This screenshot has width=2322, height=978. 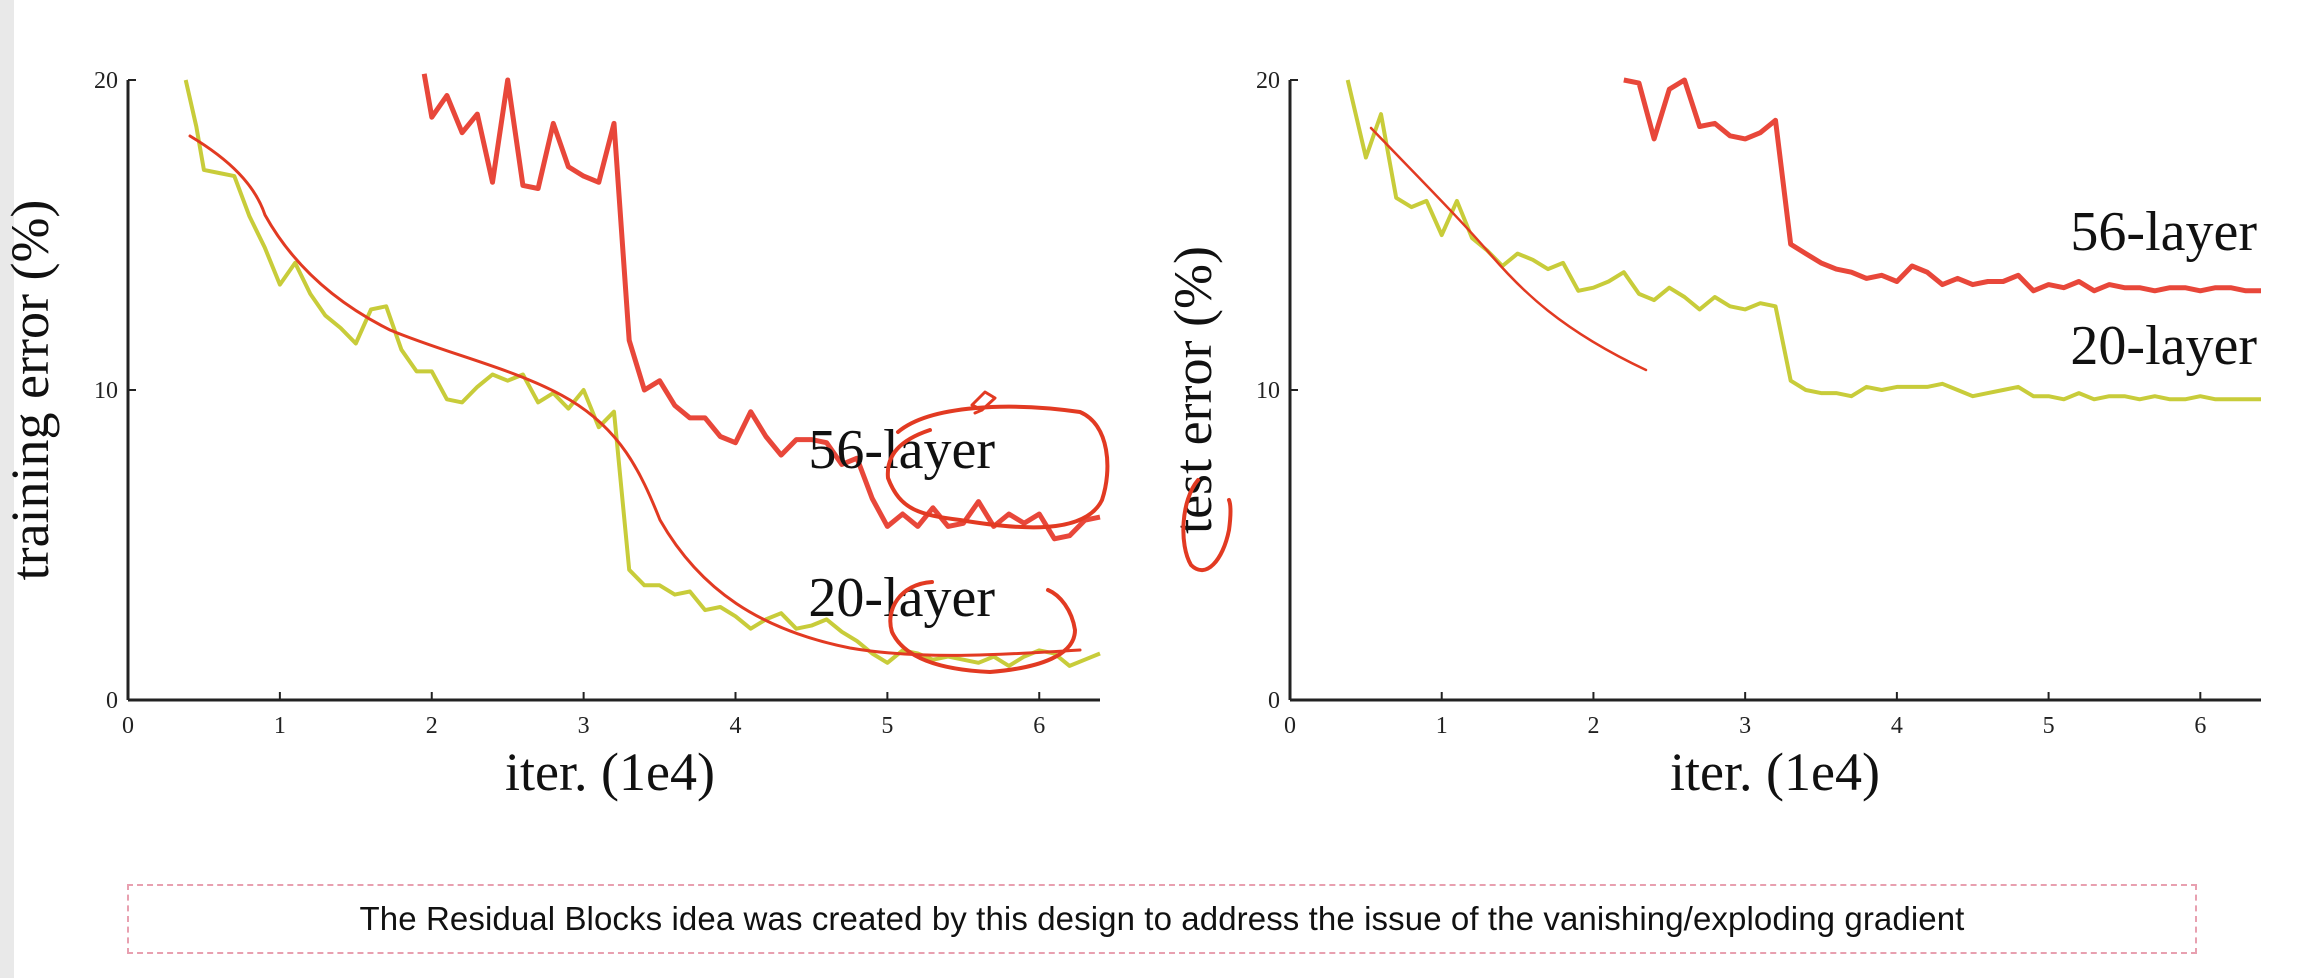 I want to click on test-series-20-layer-line, so click(x=1803, y=240).